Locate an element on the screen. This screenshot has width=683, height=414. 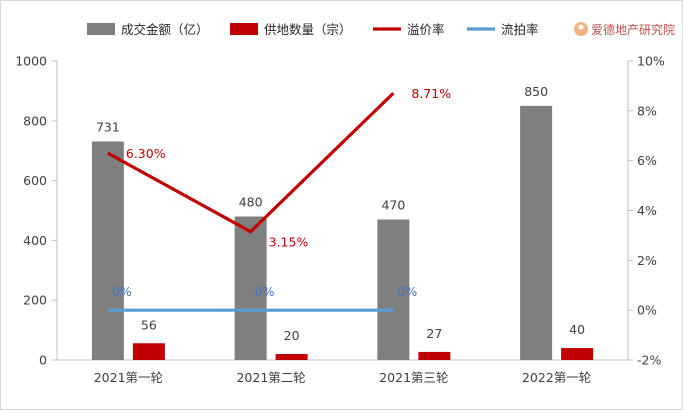
bar-data-label: 27 is located at coordinates (434, 333).